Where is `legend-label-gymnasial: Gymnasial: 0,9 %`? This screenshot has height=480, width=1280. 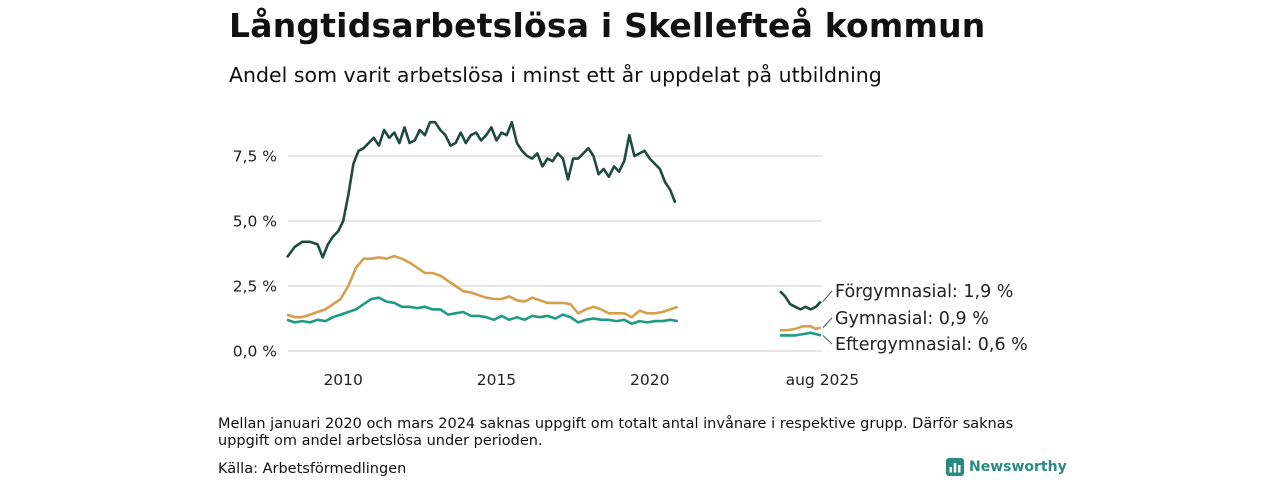
legend-label-gymnasial: Gymnasial: 0,9 % is located at coordinates (912, 319).